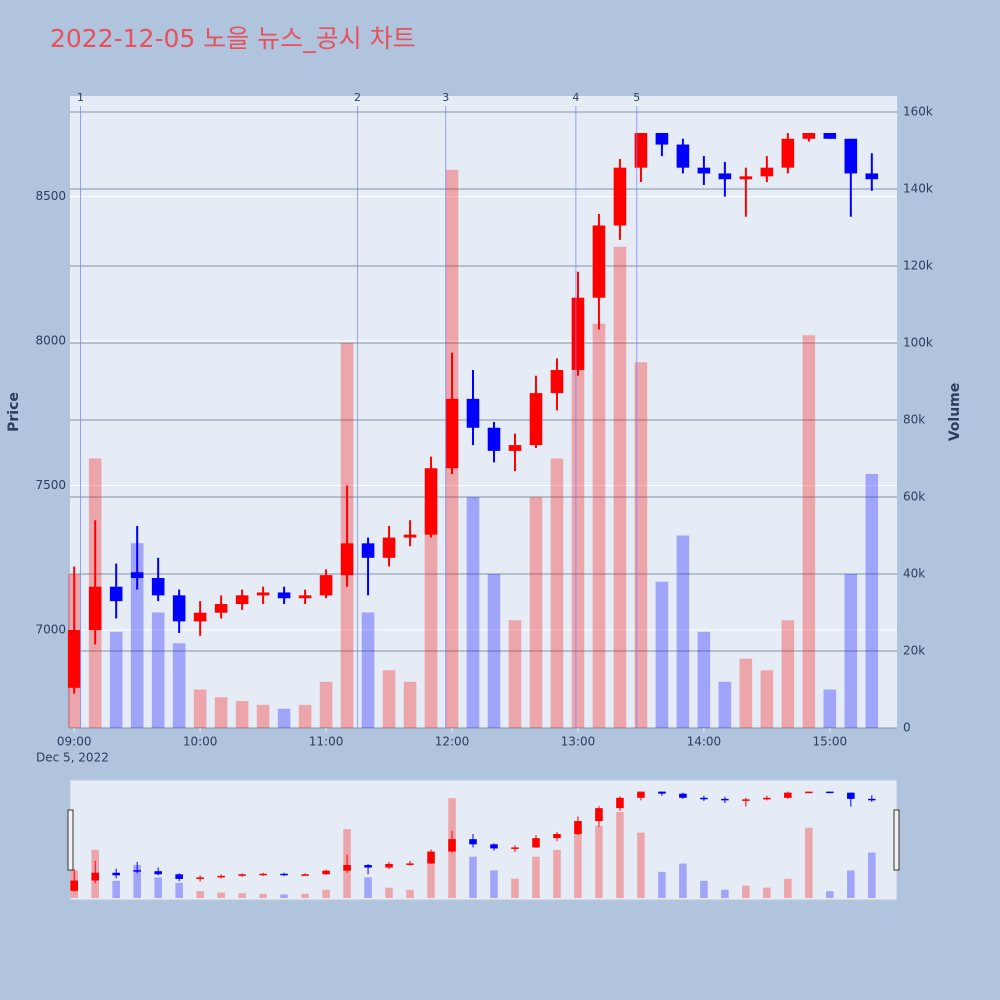 Image resolution: width=1000 pixels, height=1000 pixels. What do you see at coordinates (918, 343) in the screenshot?
I see `y2-tick-label: 100k` at bounding box center [918, 343].